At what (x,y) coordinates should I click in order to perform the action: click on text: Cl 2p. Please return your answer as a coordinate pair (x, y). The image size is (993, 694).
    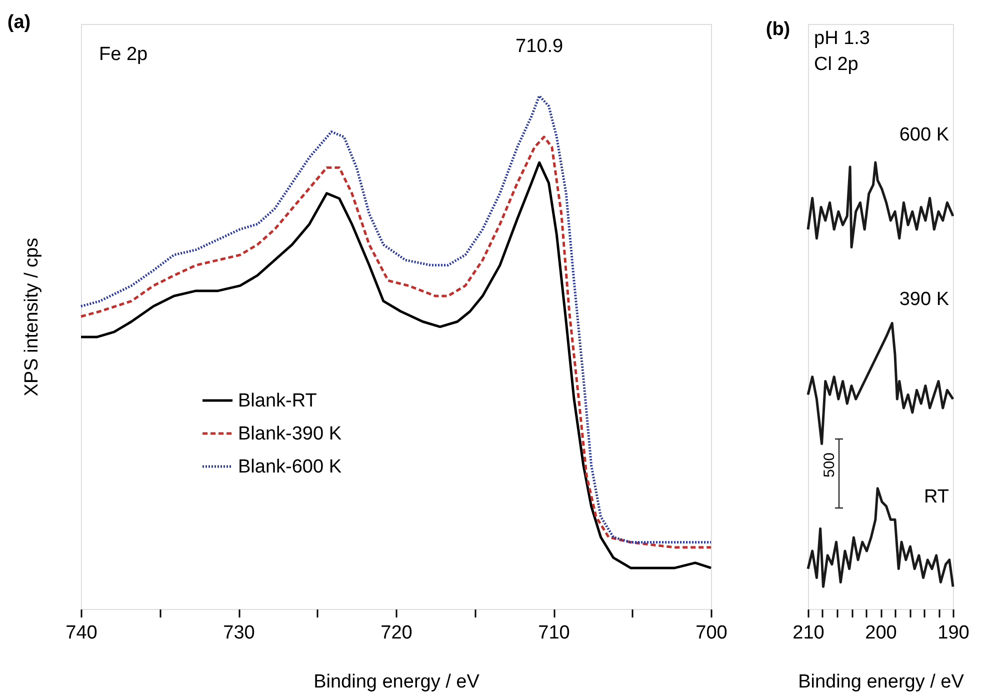
    Looking at the image, I should click on (836, 64).